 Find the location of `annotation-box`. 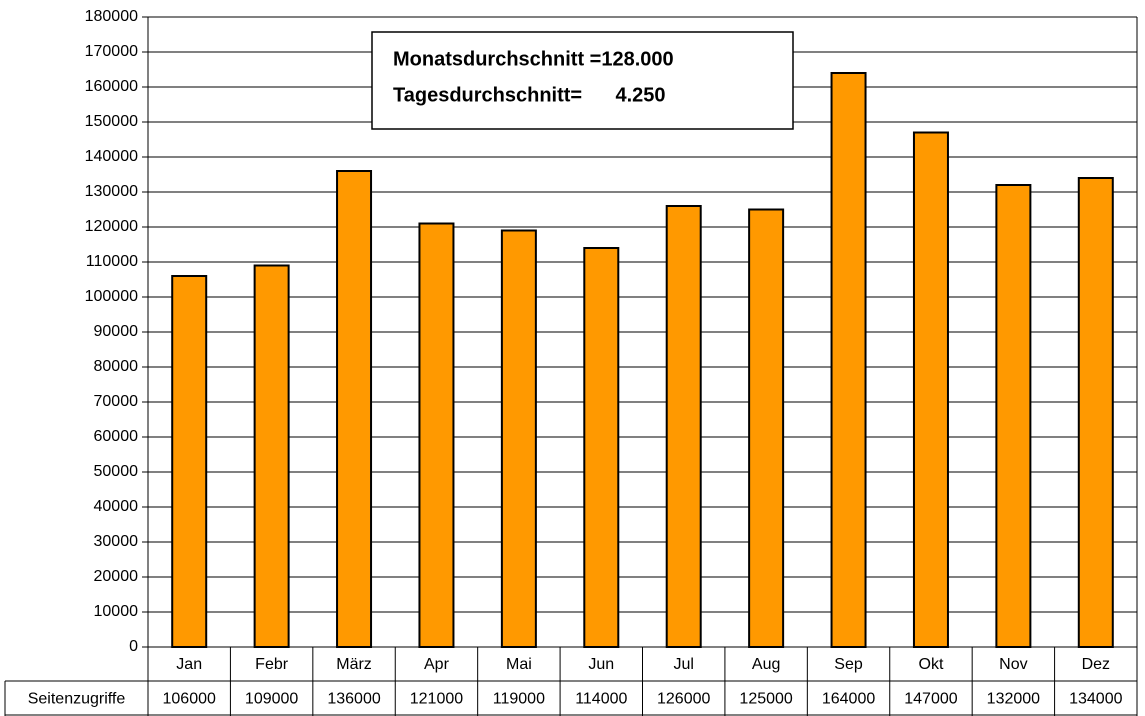

annotation-box is located at coordinates (582, 80).